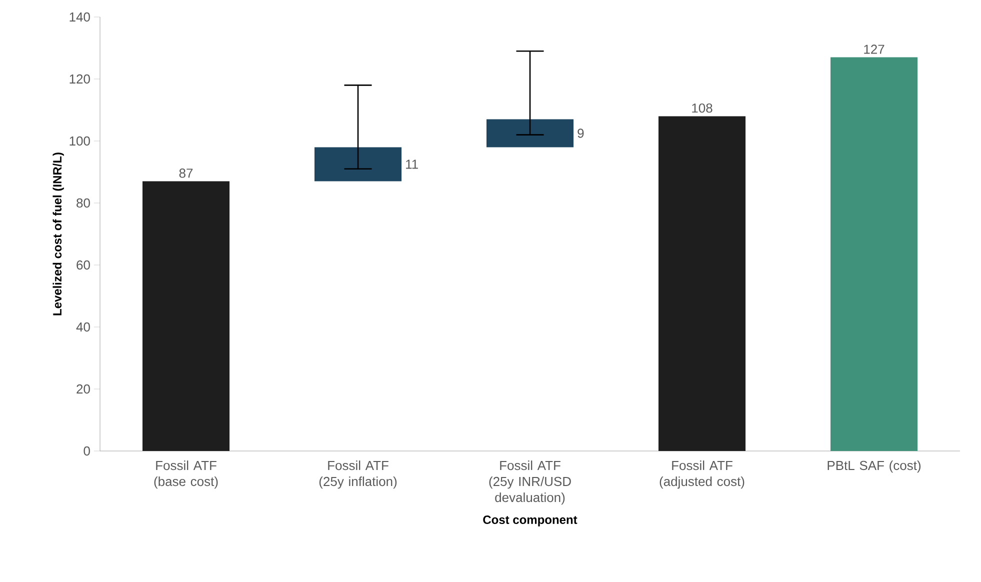 This screenshot has height=582, width=981. I want to click on x-axis-title: Cost component, so click(530, 521).